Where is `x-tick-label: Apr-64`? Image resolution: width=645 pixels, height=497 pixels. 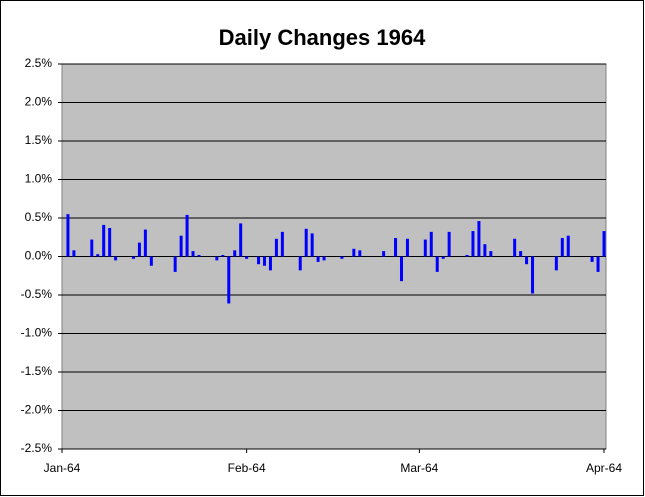
x-tick-label: Apr-64 is located at coordinates (604, 468).